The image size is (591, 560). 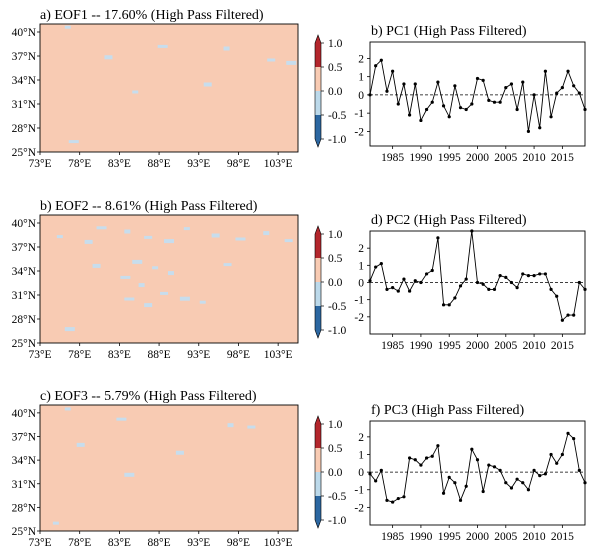 I want to click on eof2-colorbar-label: -1.0, so click(x=337, y=331).